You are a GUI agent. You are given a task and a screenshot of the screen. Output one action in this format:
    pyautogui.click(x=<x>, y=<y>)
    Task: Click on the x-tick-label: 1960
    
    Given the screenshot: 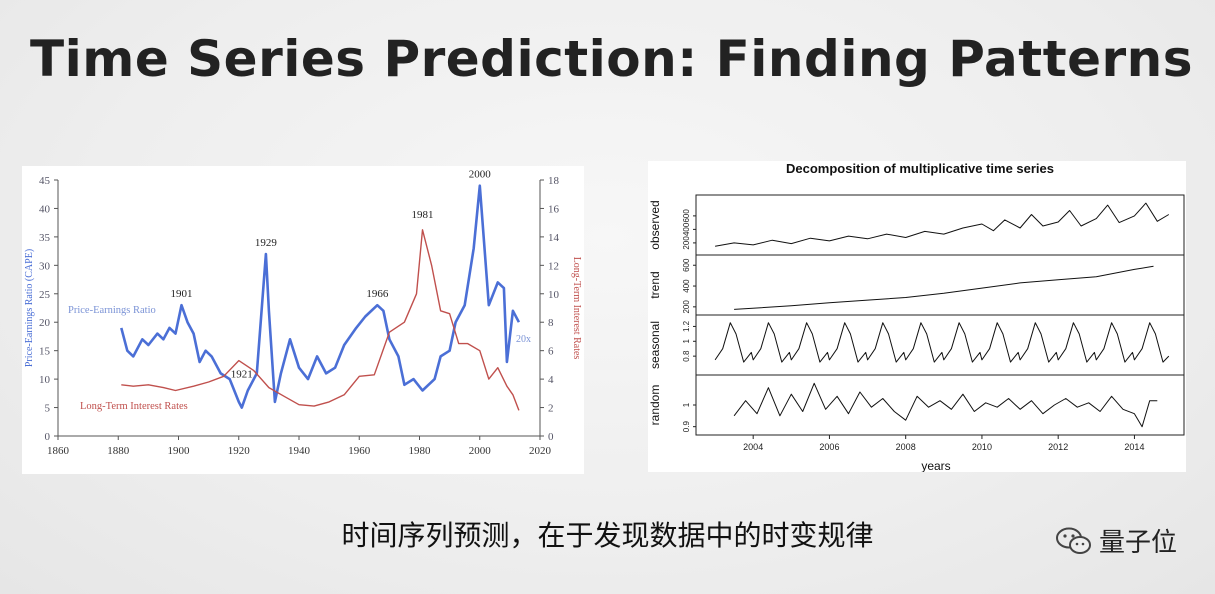 What is the action you would take?
    pyautogui.click(x=359, y=451)
    